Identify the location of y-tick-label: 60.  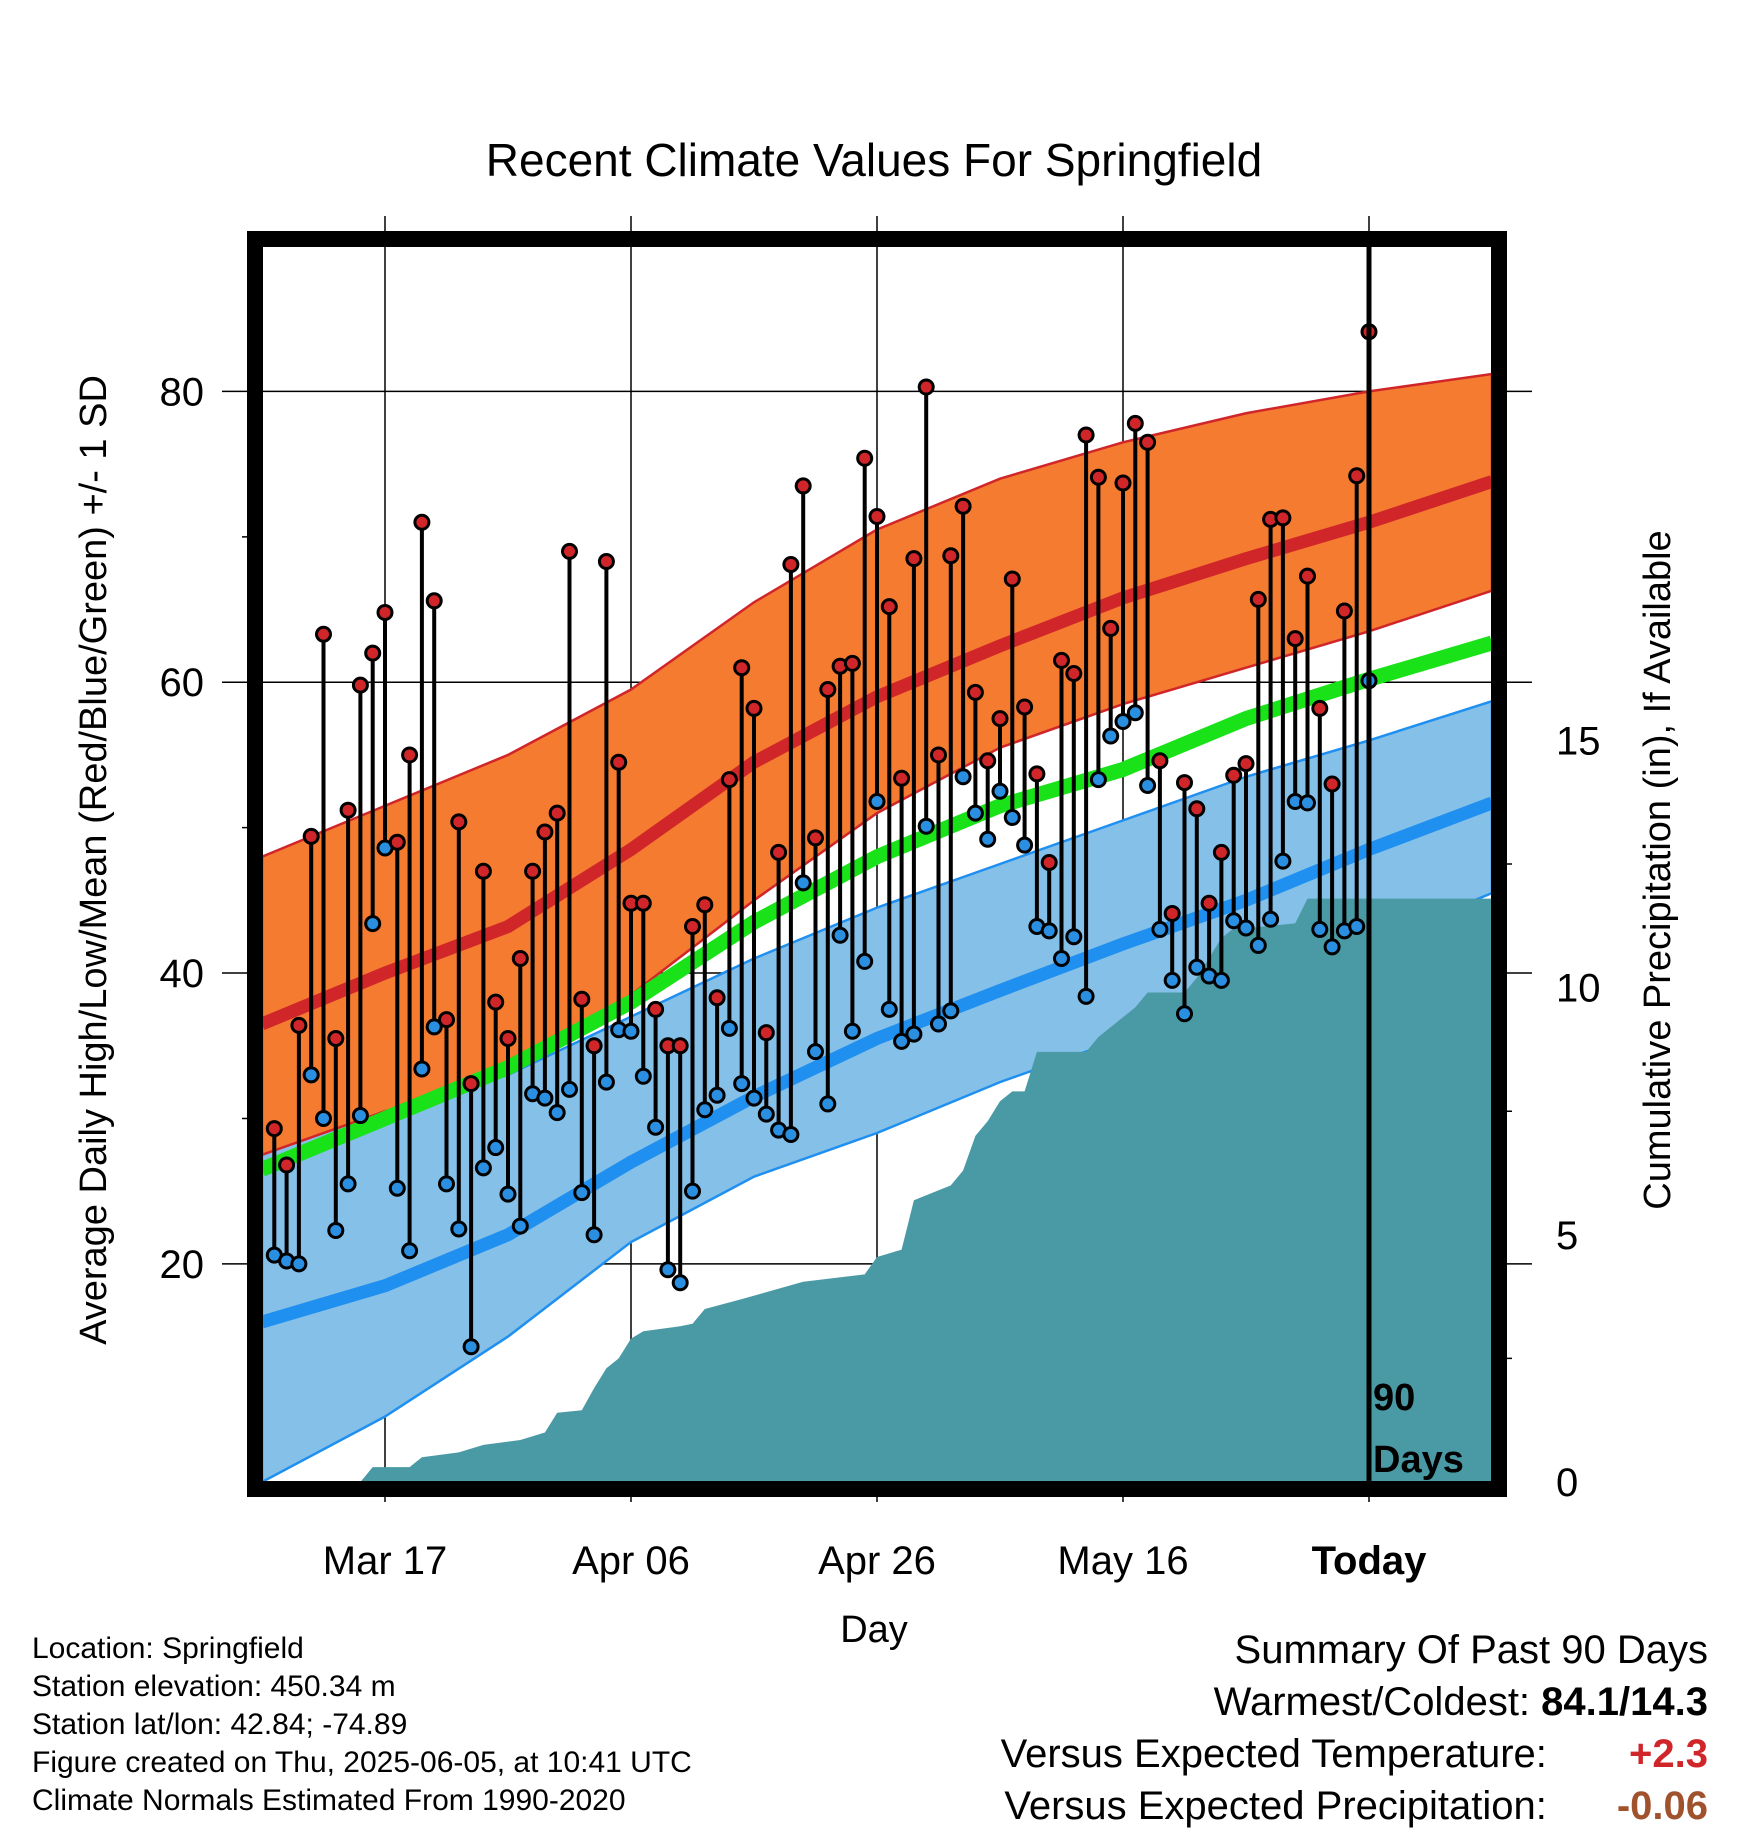
(182, 683).